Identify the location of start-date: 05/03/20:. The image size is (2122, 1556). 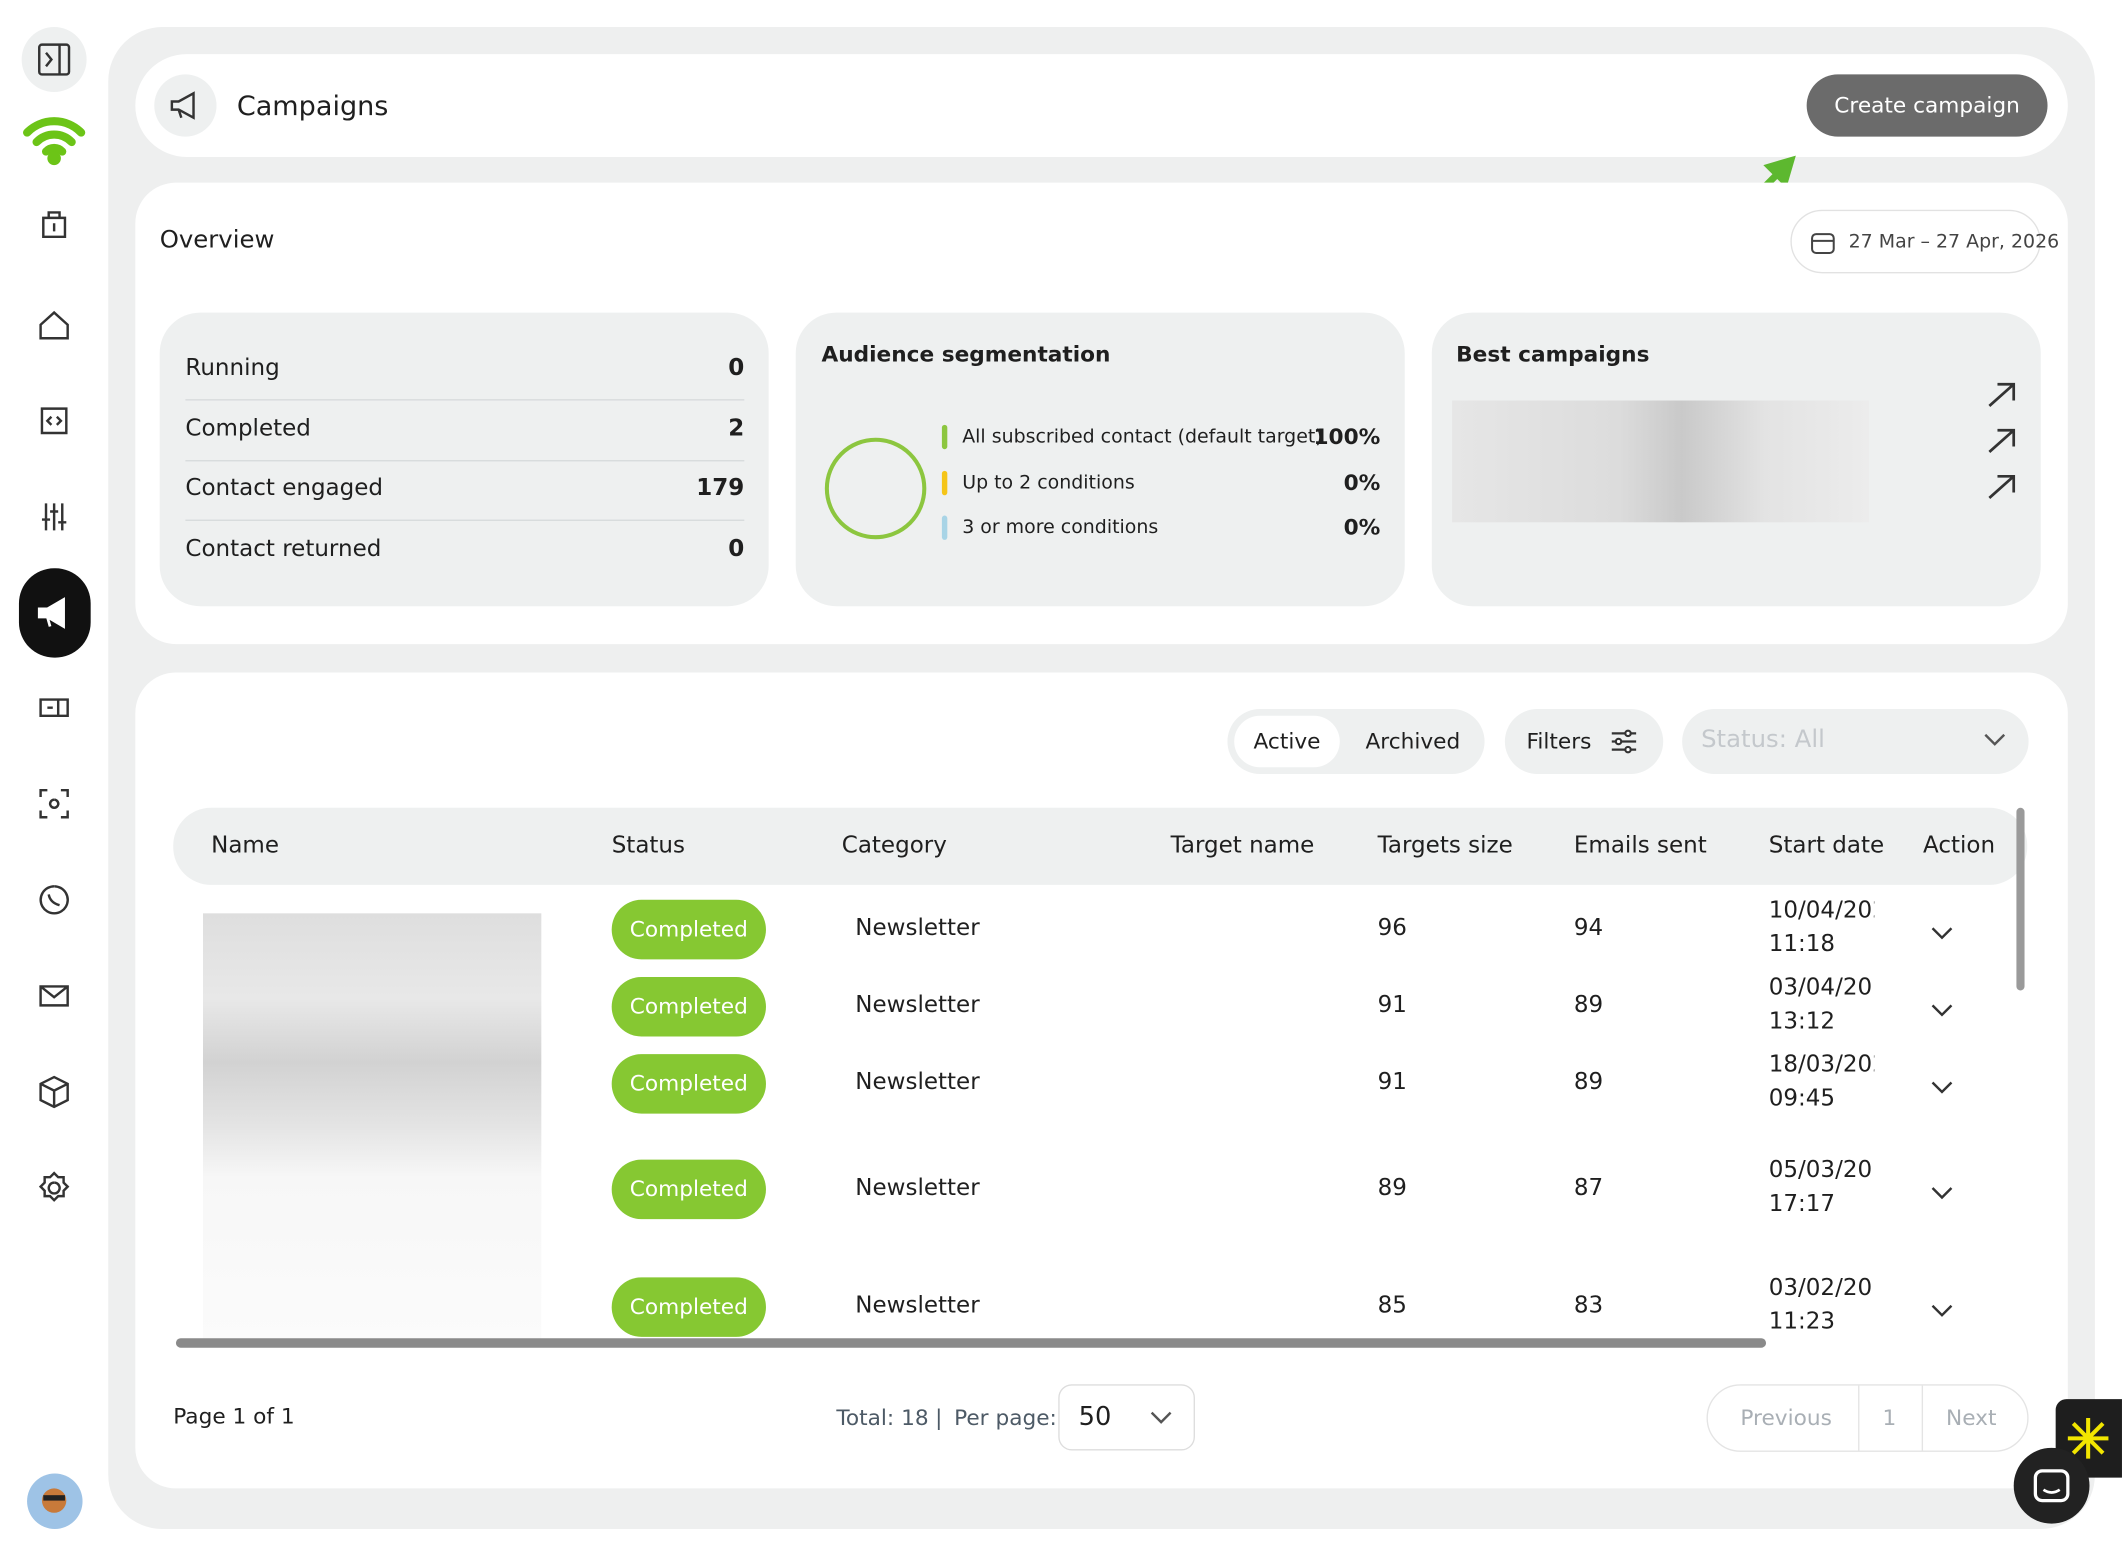
(1821, 1170).